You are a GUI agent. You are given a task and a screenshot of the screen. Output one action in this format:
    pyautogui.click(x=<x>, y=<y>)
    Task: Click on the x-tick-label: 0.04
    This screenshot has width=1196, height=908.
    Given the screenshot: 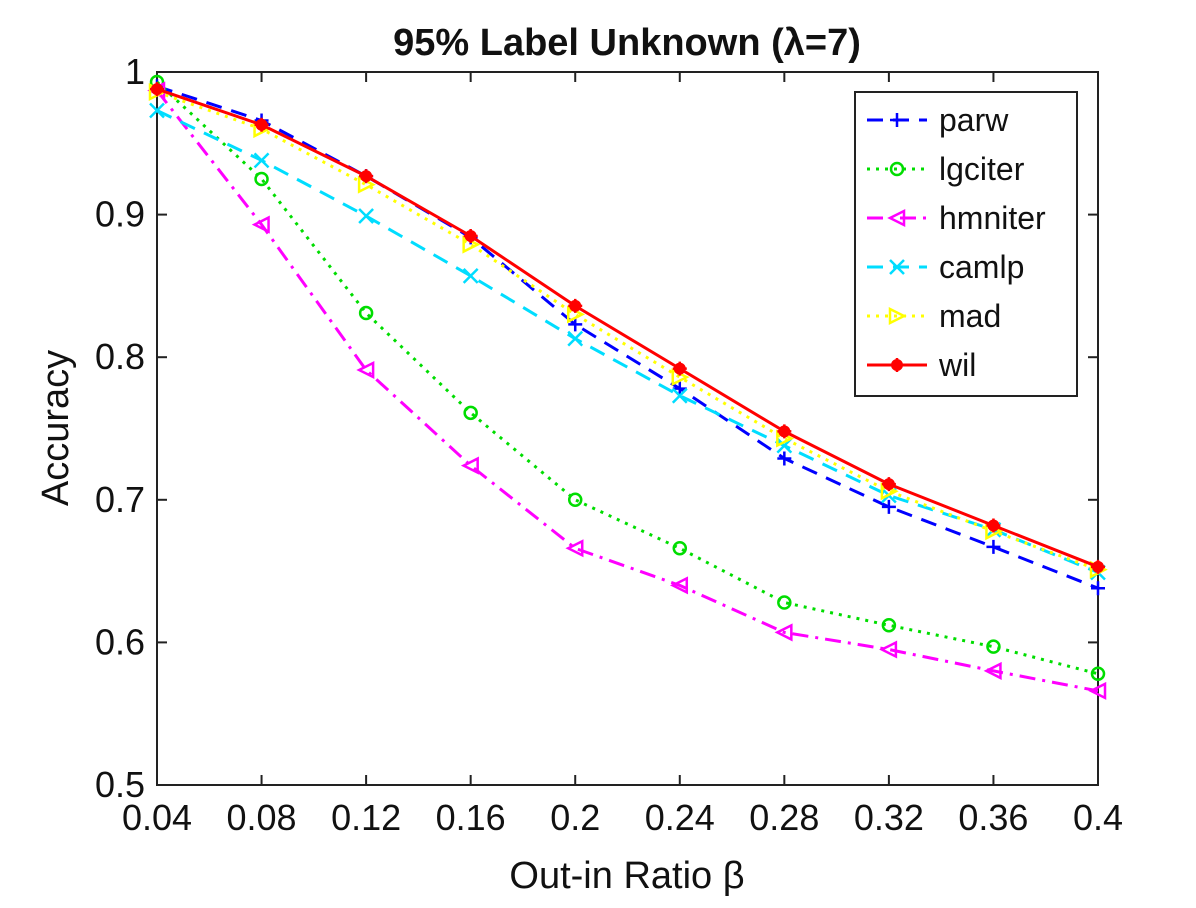 What is the action you would take?
    pyautogui.click(x=157, y=817)
    